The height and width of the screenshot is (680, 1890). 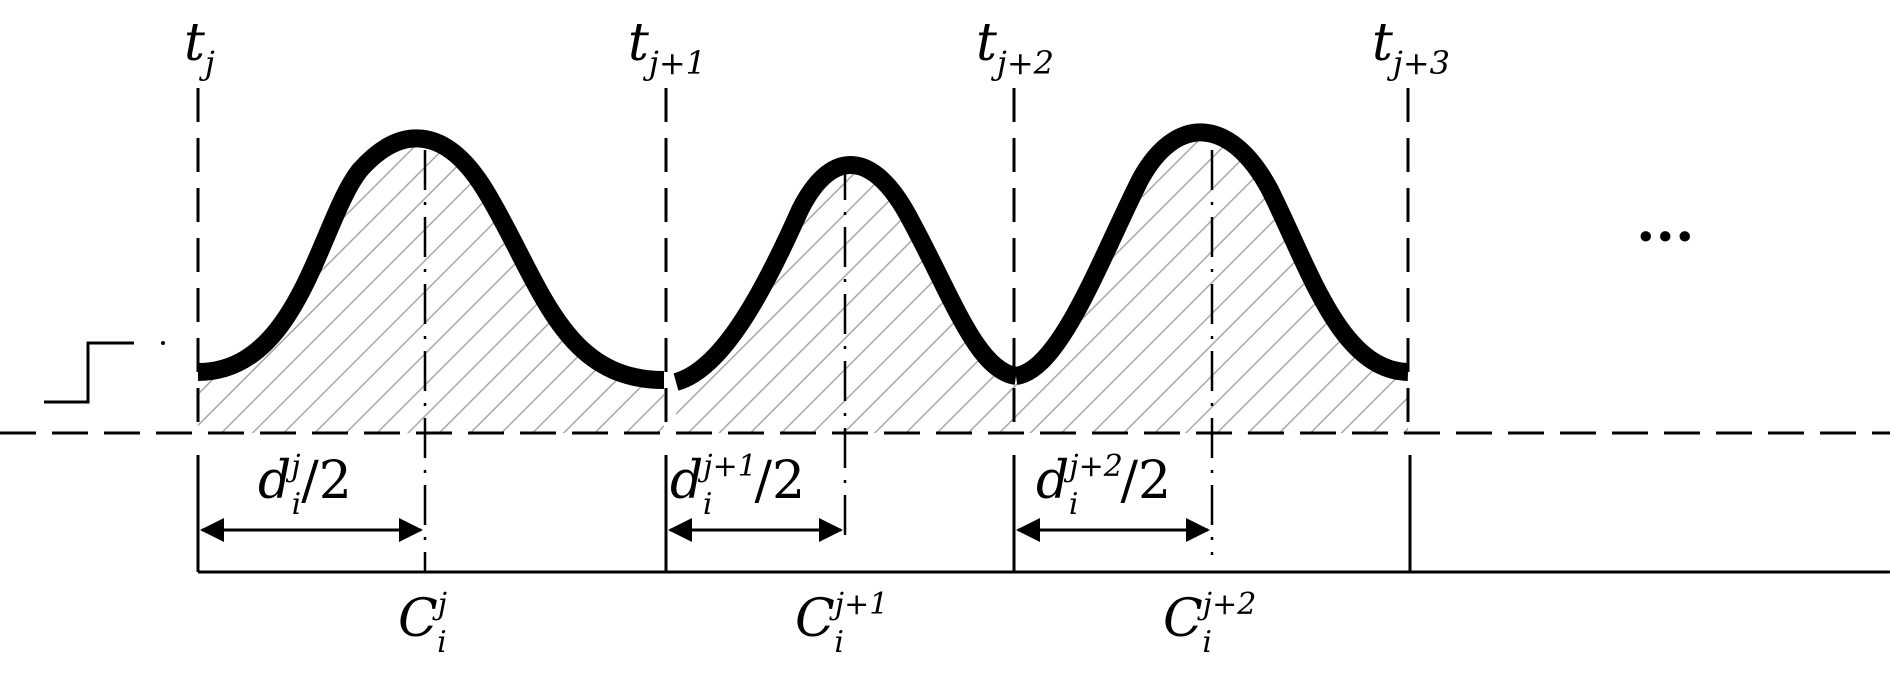 What do you see at coordinates (422, 623) in the screenshot?
I see `center-label-1: Cj i` at bounding box center [422, 623].